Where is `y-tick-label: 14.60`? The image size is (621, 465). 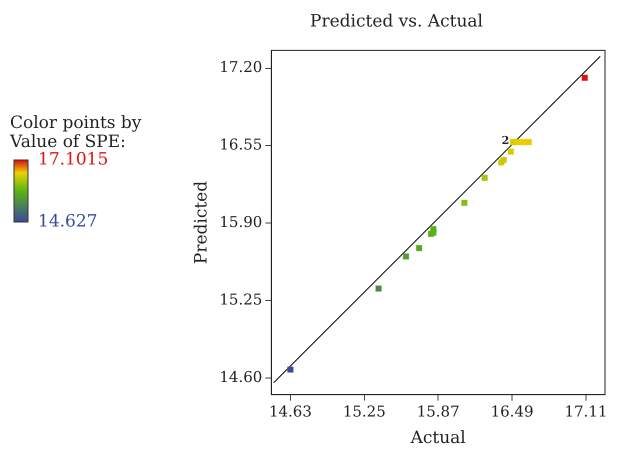 y-tick-label: 14.60 is located at coordinates (240, 377).